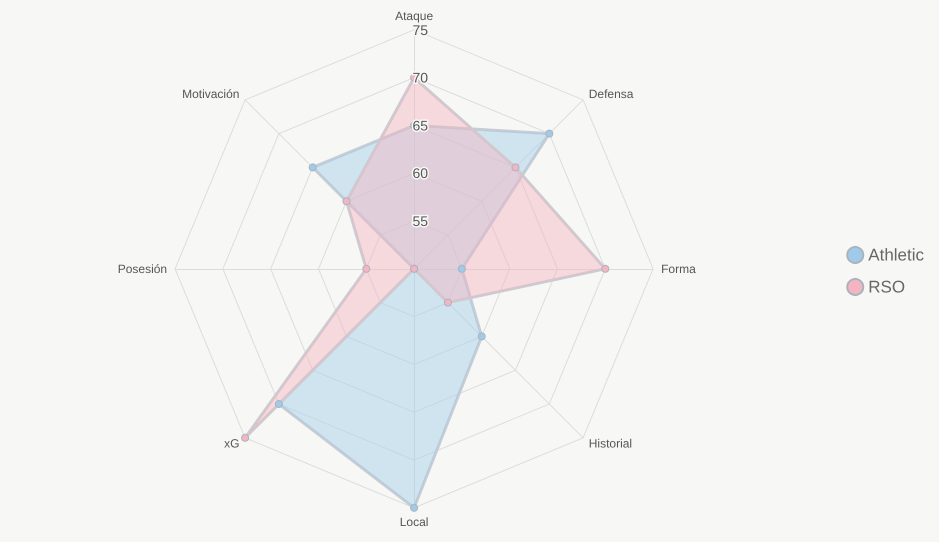 The image size is (939, 542). I want to click on y-tick-label: 65, so click(420, 125).